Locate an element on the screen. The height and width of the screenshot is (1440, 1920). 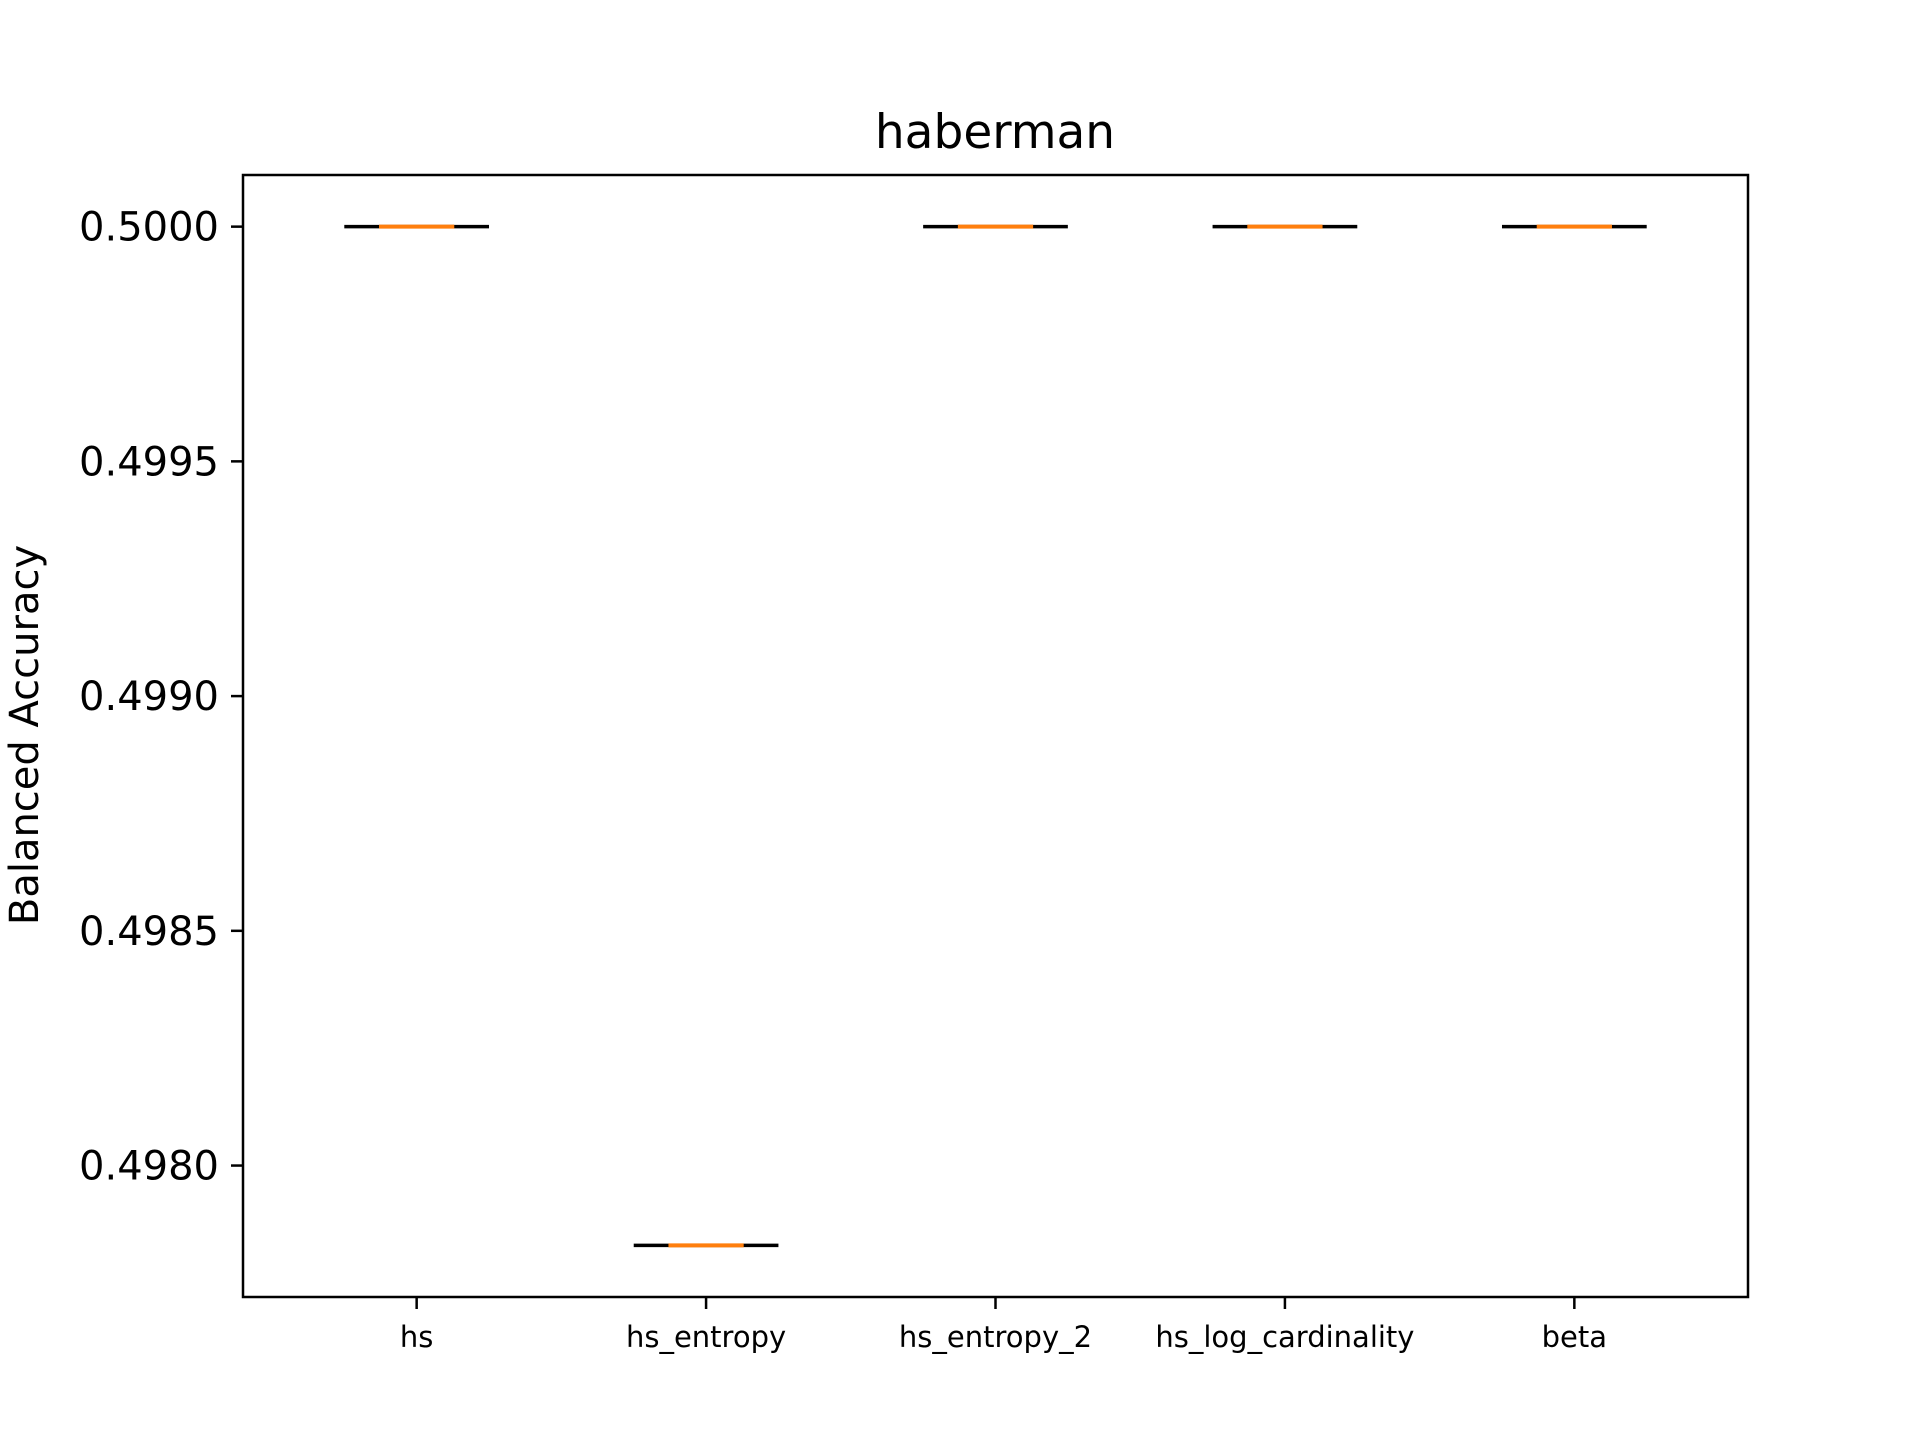
y-tick-label: 0.4985 is located at coordinates (149, 932).